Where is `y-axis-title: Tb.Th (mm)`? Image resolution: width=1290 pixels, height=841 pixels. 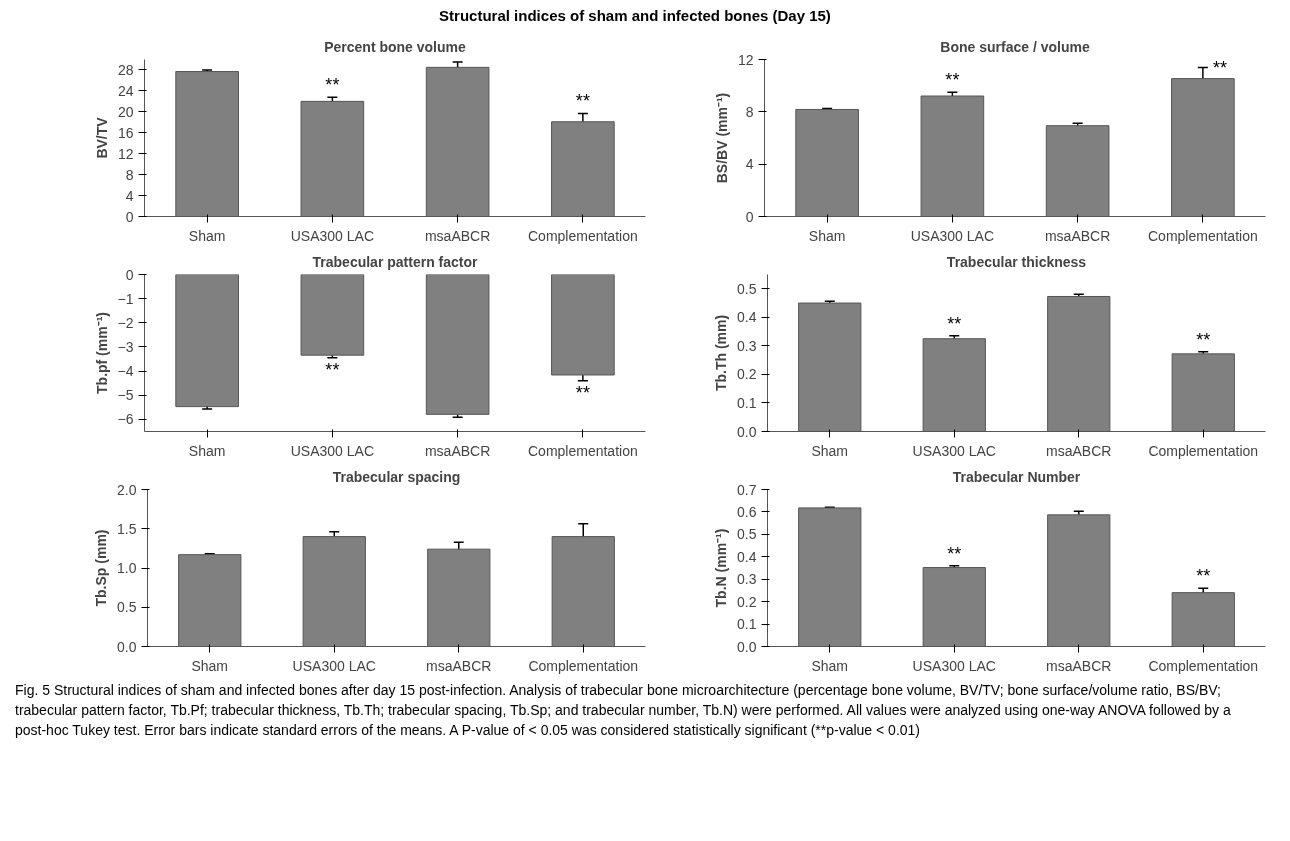 y-axis-title: Tb.Th (mm) is located at coordinates (721, 353).